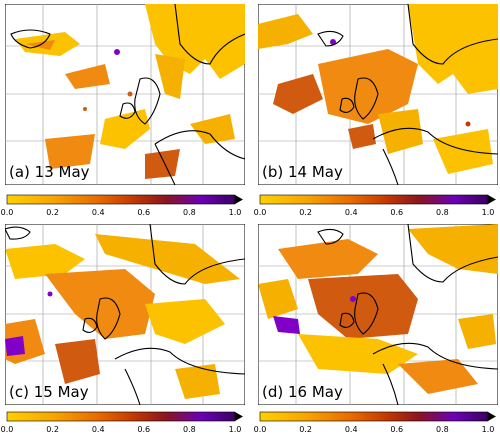  What do you see at coordinates (302, 172) in the screenshot?
I see `panel-label: (b) 14 May` at bounding box center [302, 172].